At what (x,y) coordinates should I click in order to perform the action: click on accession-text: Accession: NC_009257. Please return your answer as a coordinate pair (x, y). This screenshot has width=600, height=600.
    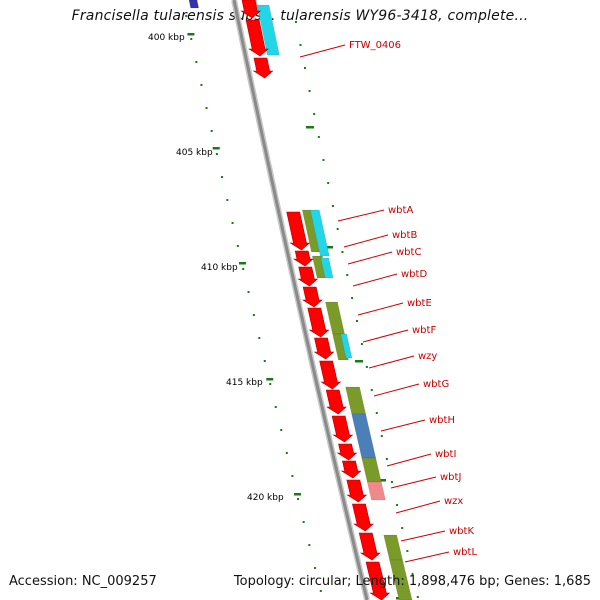
    Looking at the image, I should click on (83, 581).